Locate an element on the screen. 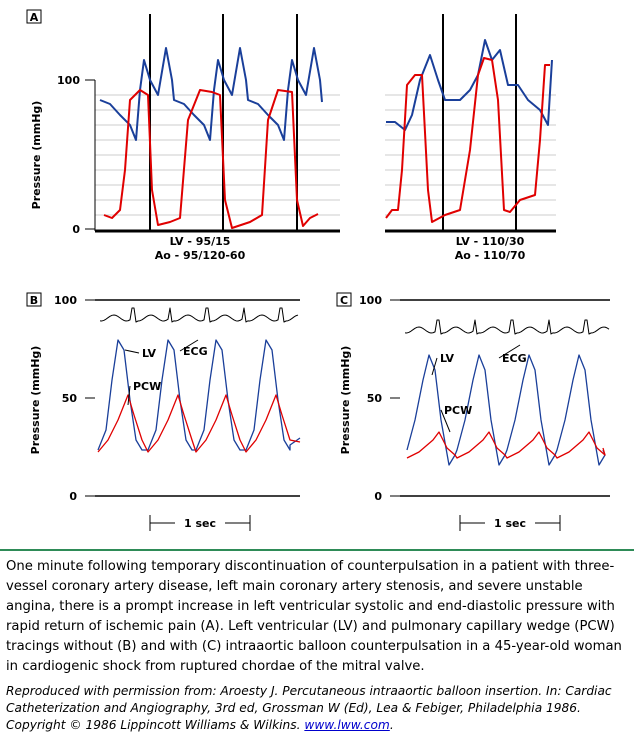 The image size is (640, 738). panel-caption: Ao - 95/120-60 is located at coordinates (200, 255).